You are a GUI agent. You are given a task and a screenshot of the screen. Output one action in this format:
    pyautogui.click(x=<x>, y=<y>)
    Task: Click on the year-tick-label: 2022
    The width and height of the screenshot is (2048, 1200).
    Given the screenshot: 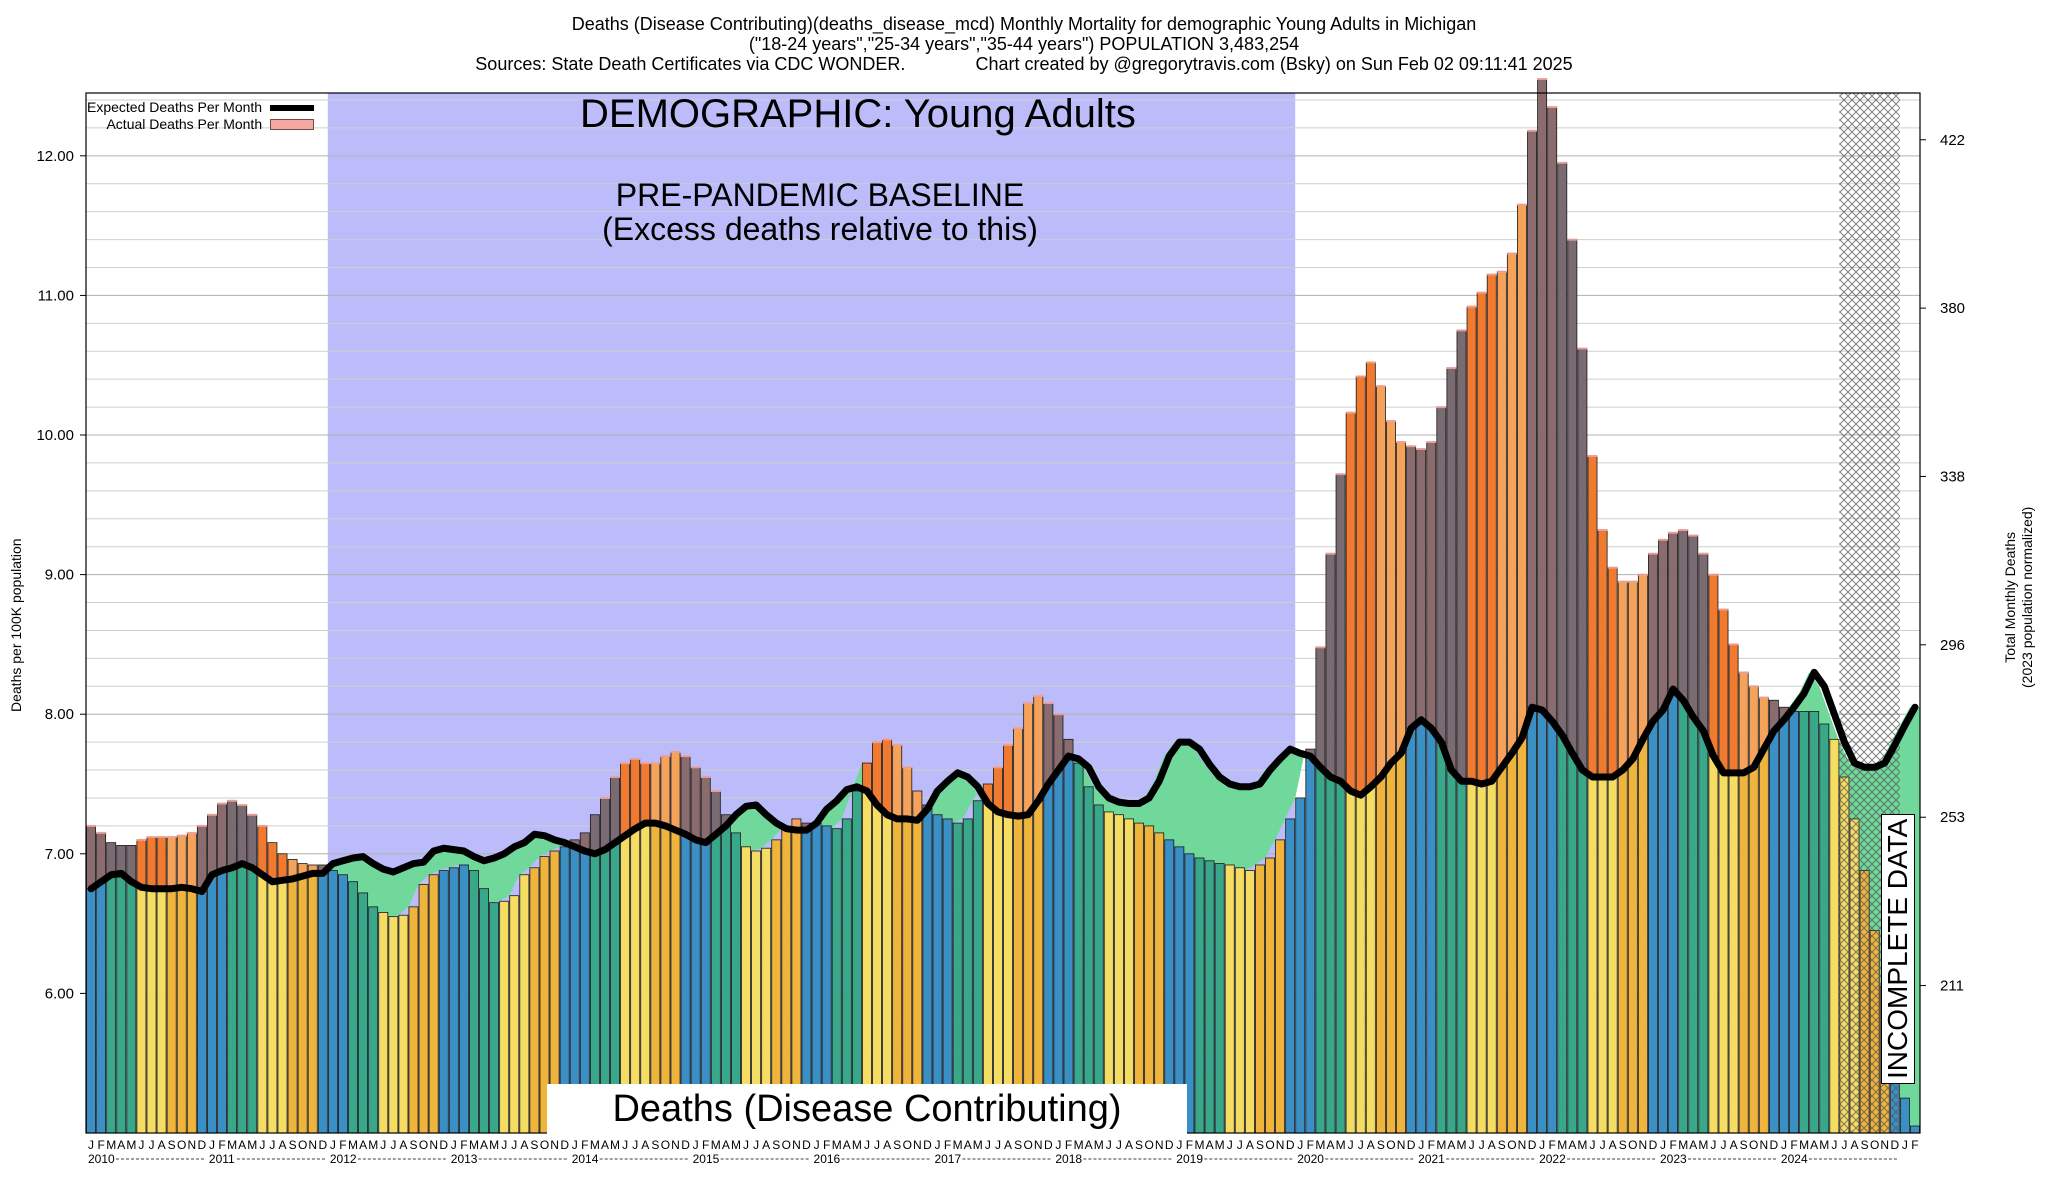 What is the action you would take?
    pyautogui.click(x=1552, y=1159)
    